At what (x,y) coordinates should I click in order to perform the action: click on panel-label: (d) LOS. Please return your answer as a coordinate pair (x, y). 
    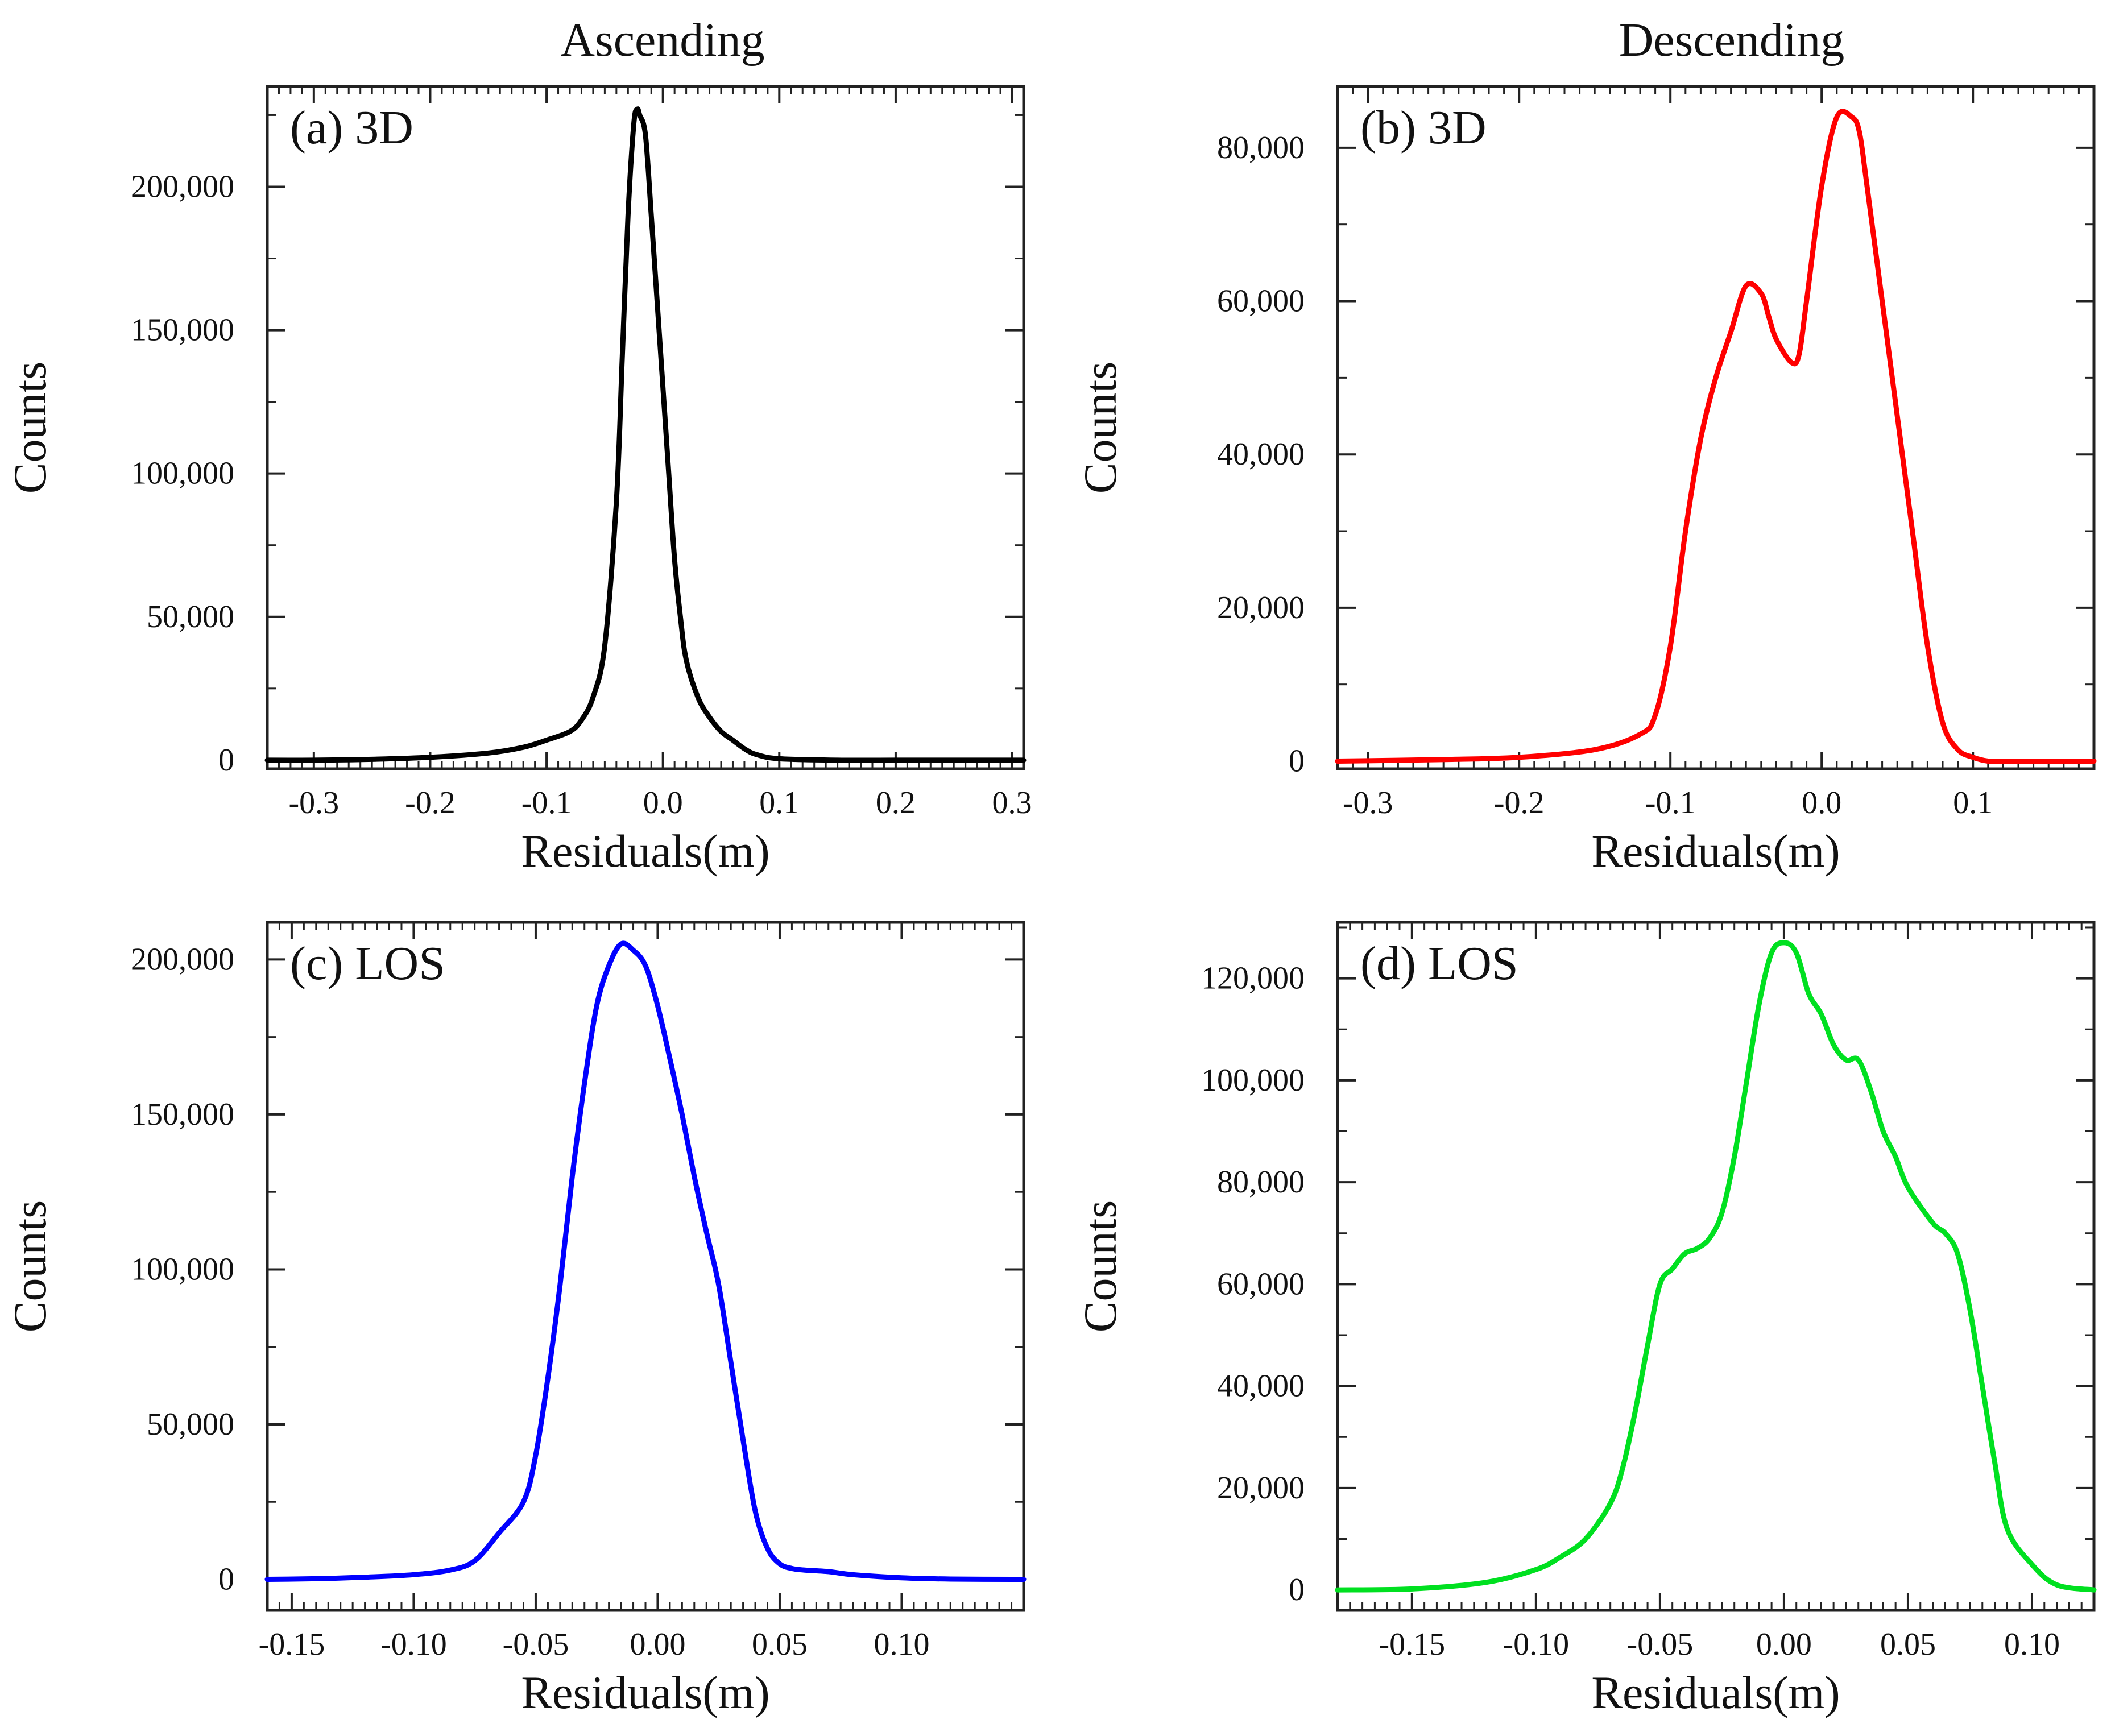
    Looking at the image, I should click on (1439, 963).